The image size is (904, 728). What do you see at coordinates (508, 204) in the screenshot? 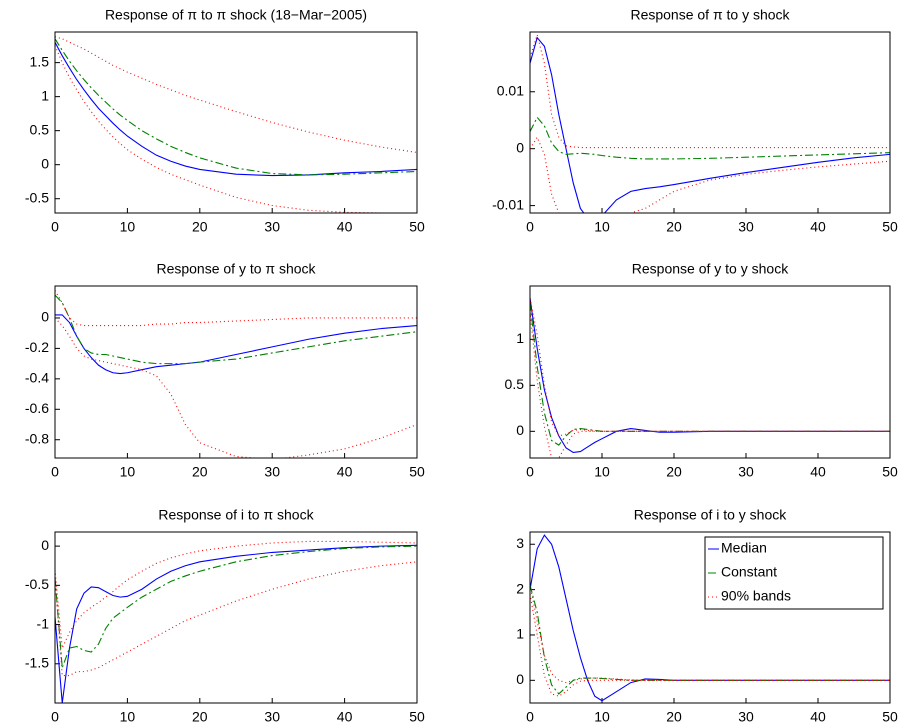
I see `y-tick-label: -0.01` at bounding box center [508, 204].